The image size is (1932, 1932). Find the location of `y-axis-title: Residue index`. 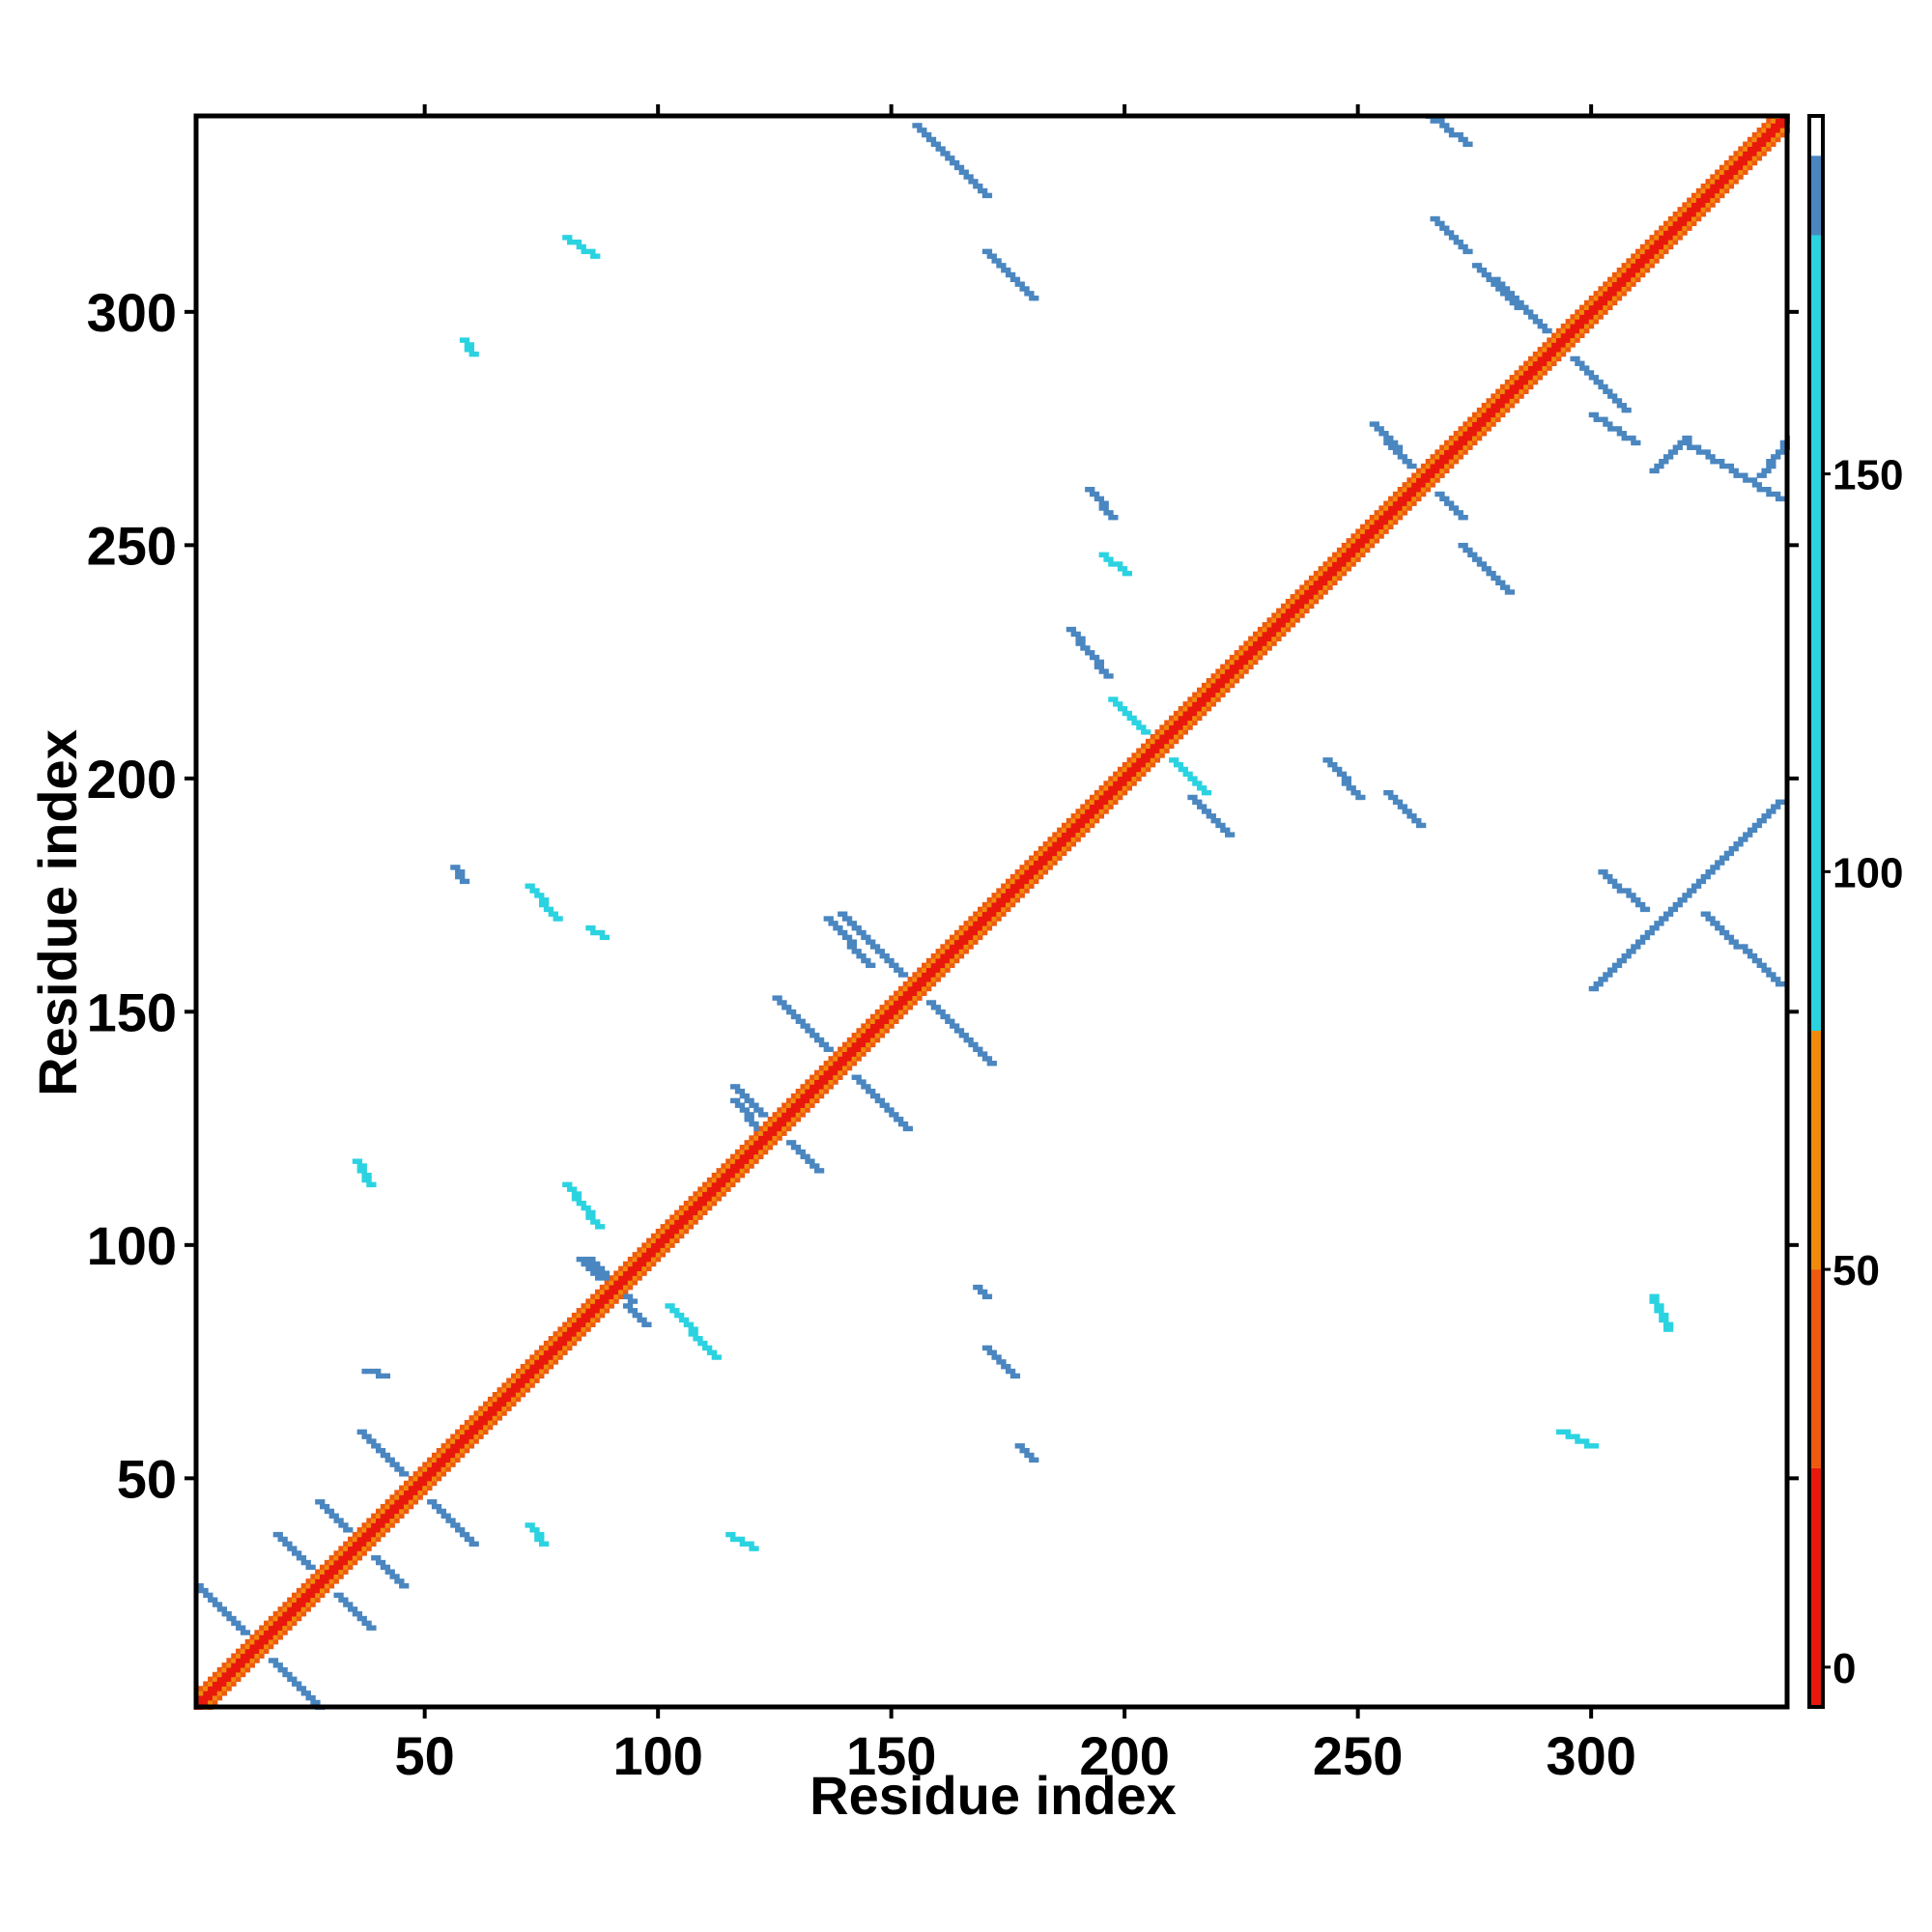

y-axis-title: Residue index is located at coordinates (57, 912).